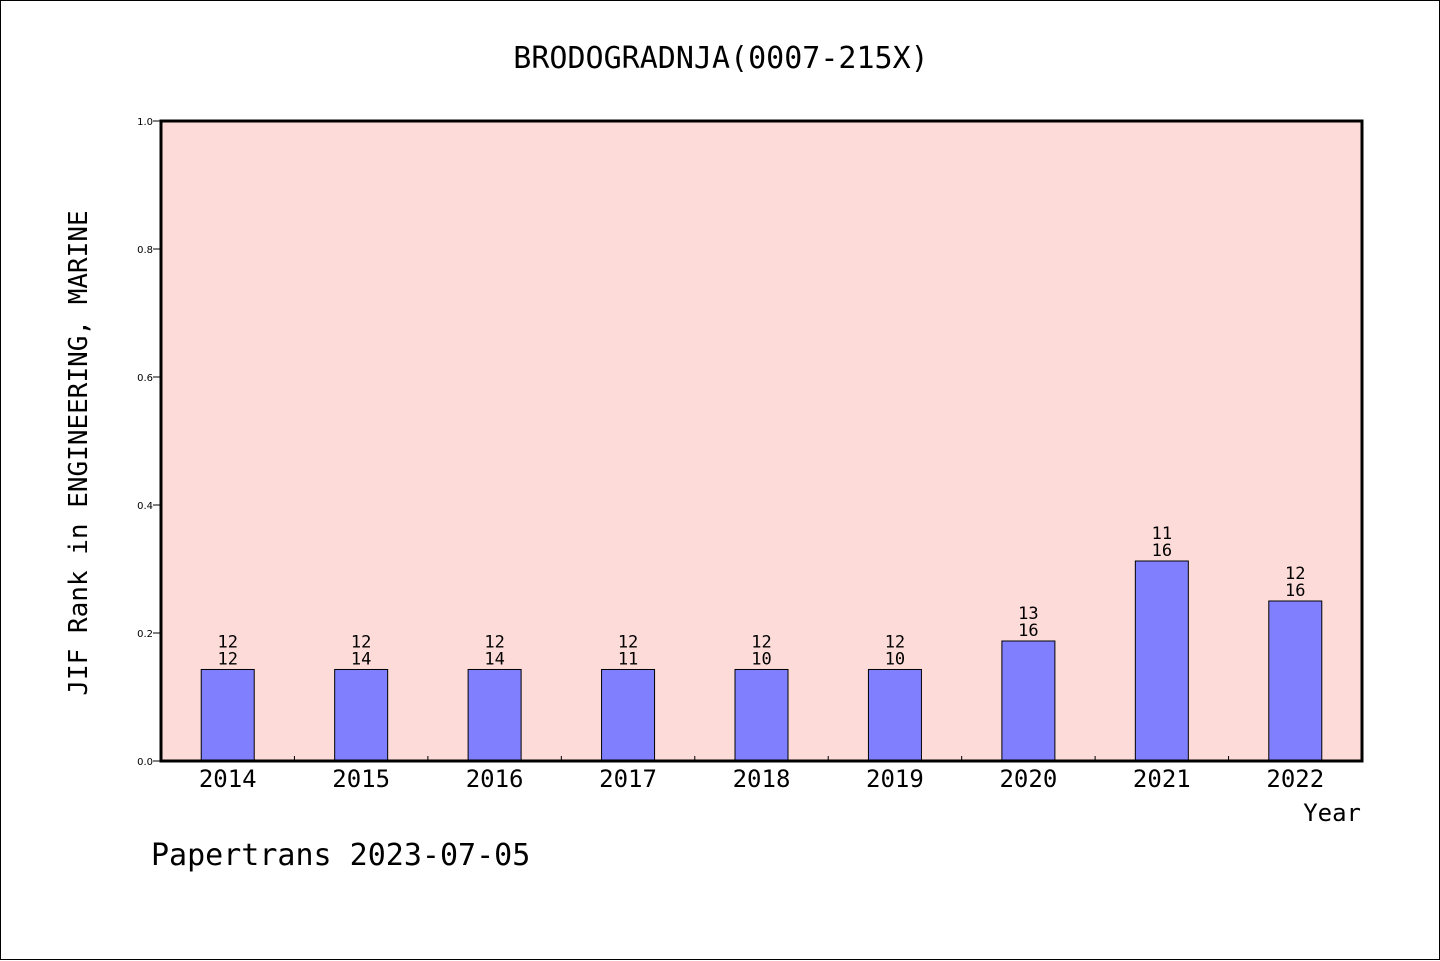 The width and height of the screenshot is (1440, 961). I want to click on x-tick-label: 2021, so click(1162, 779).